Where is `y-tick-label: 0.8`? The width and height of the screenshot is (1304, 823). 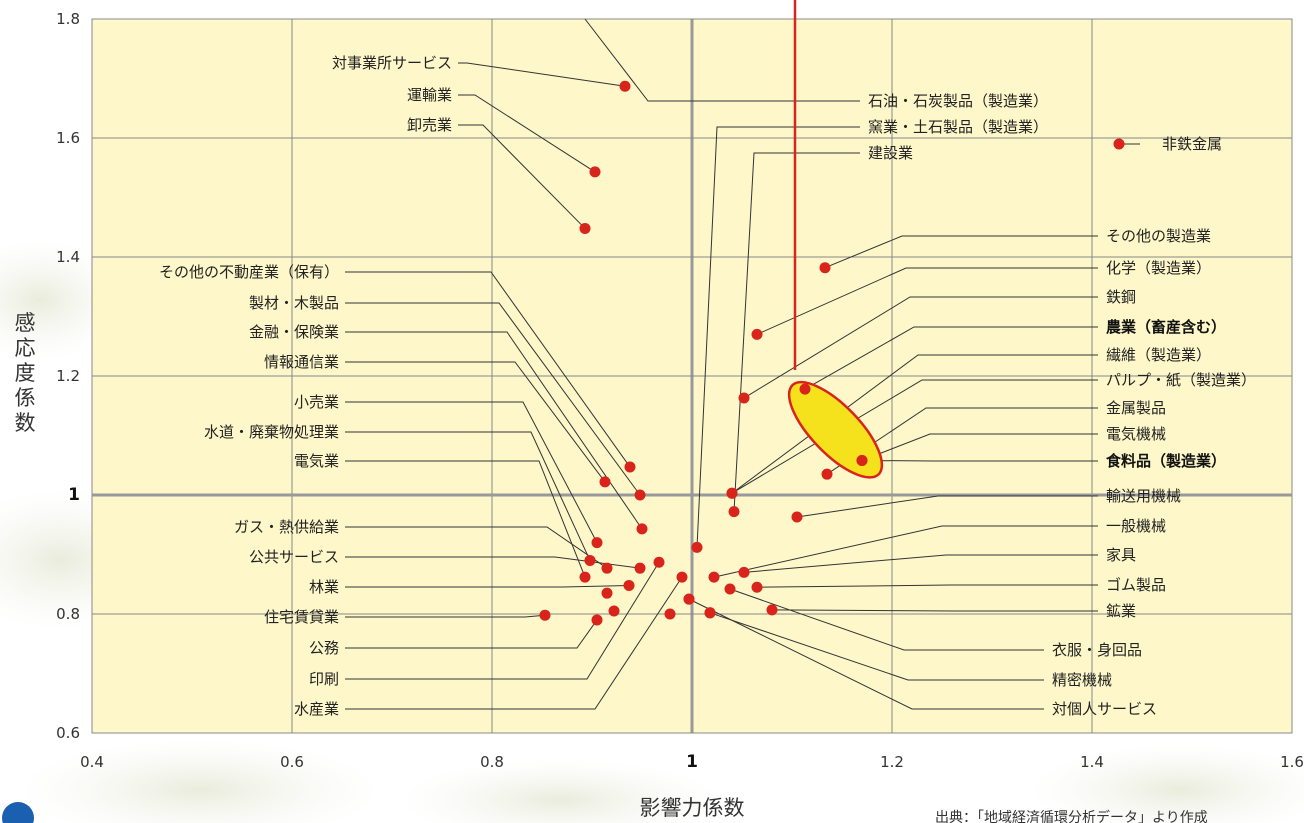 y-tick-label: 0.8 is located at coordinates (68, 614).